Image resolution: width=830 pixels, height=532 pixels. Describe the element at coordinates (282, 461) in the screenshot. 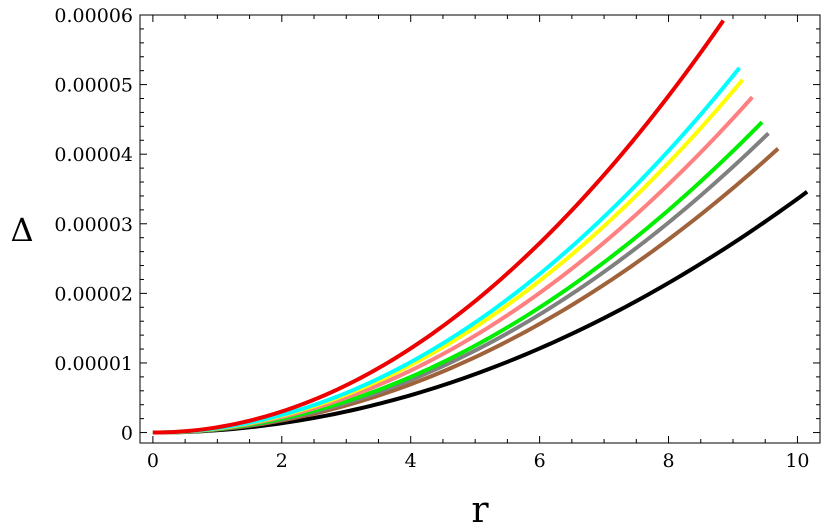

I see `x-tick-label: 2` at that location.